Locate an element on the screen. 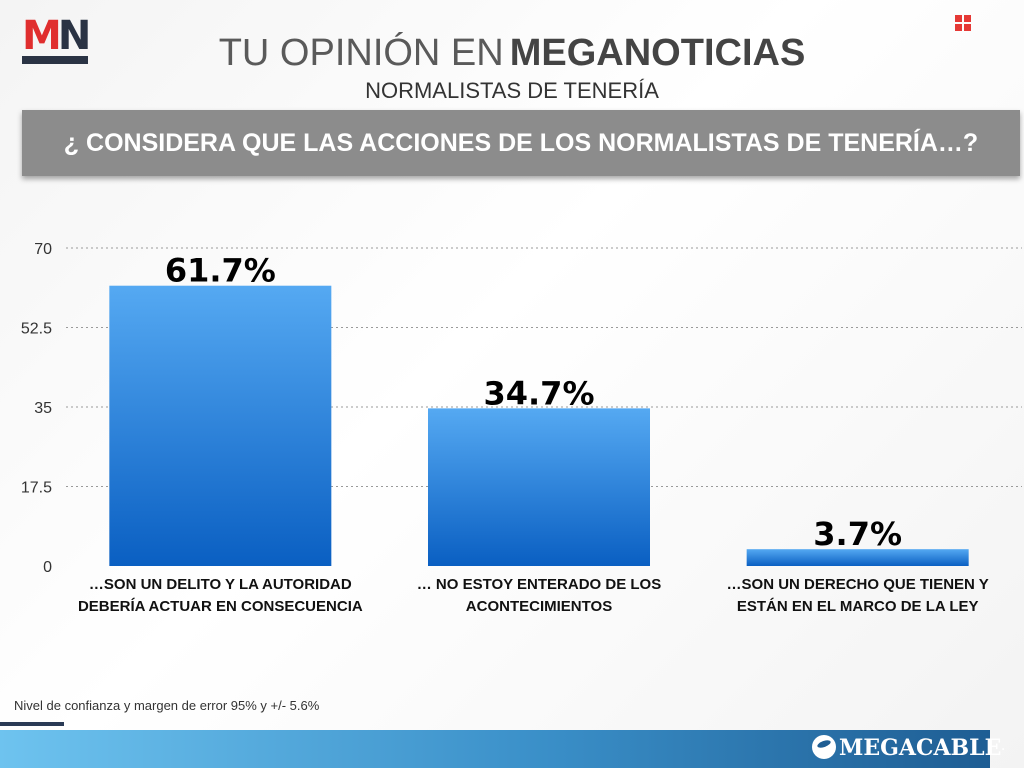 Image resolution: width=1024 pixels, height=768 pixels. data-label: 3.7% is located at coordinates (857, 534).